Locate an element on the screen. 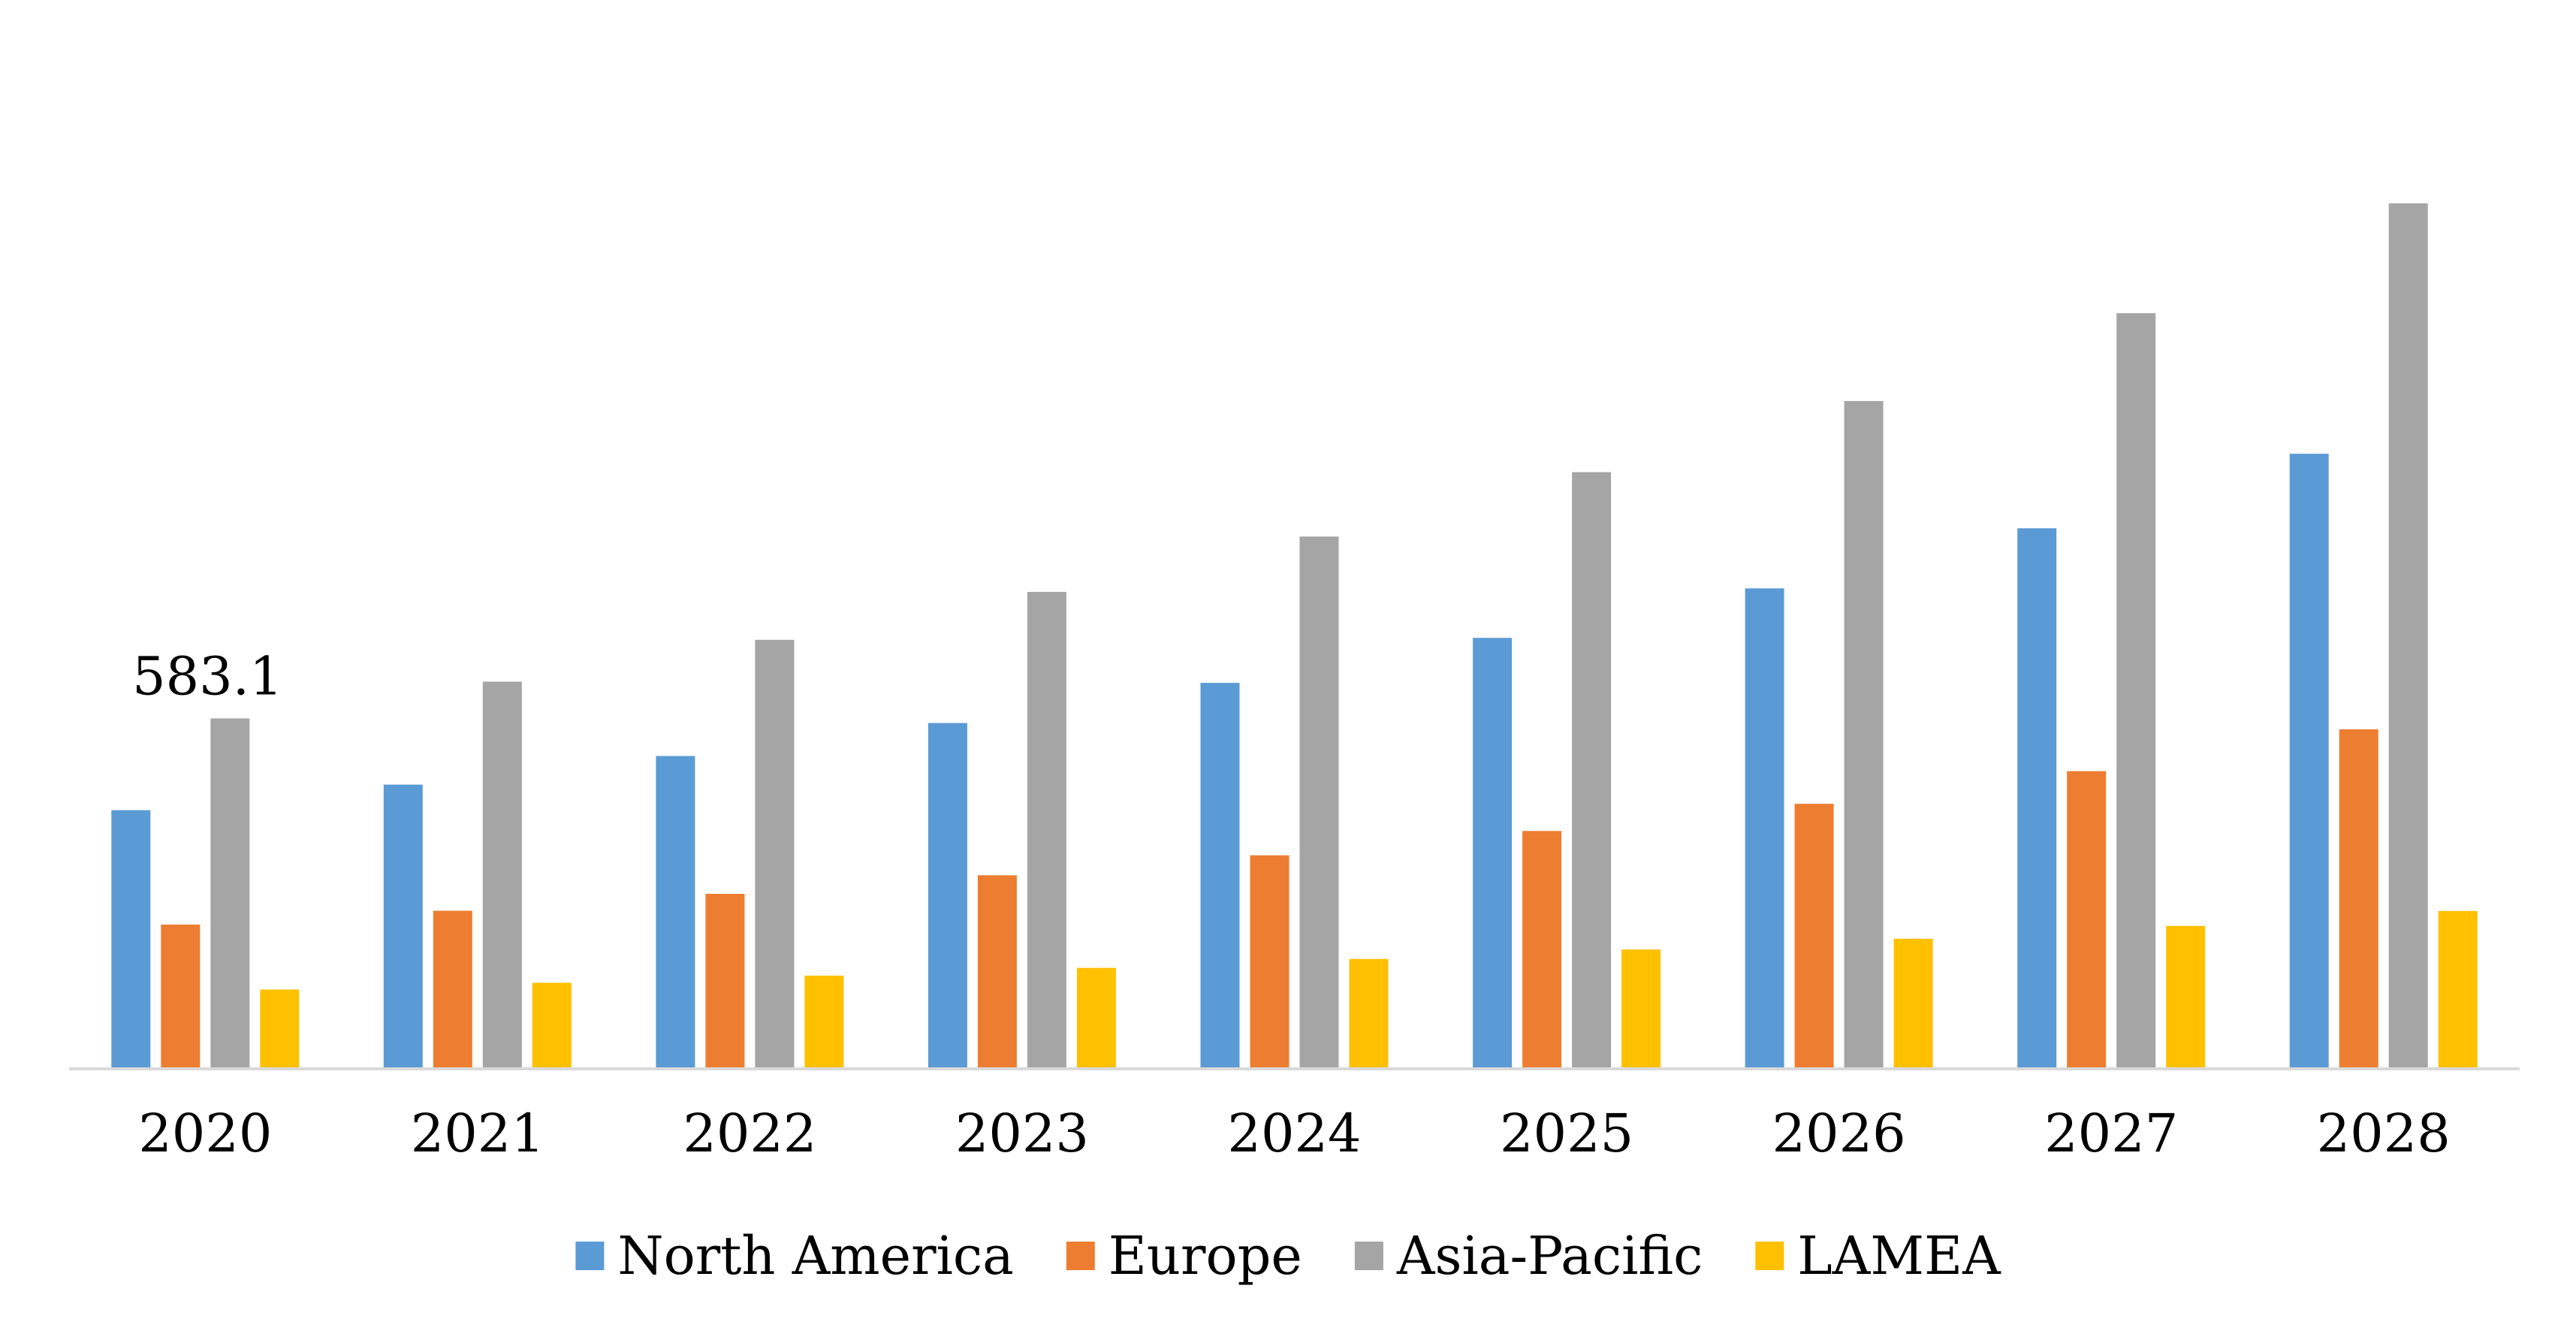 The height and width of the screenshot is (1343, 2576). x-tick-label-2027: 2027 is located at coordinates (2111, 1133).